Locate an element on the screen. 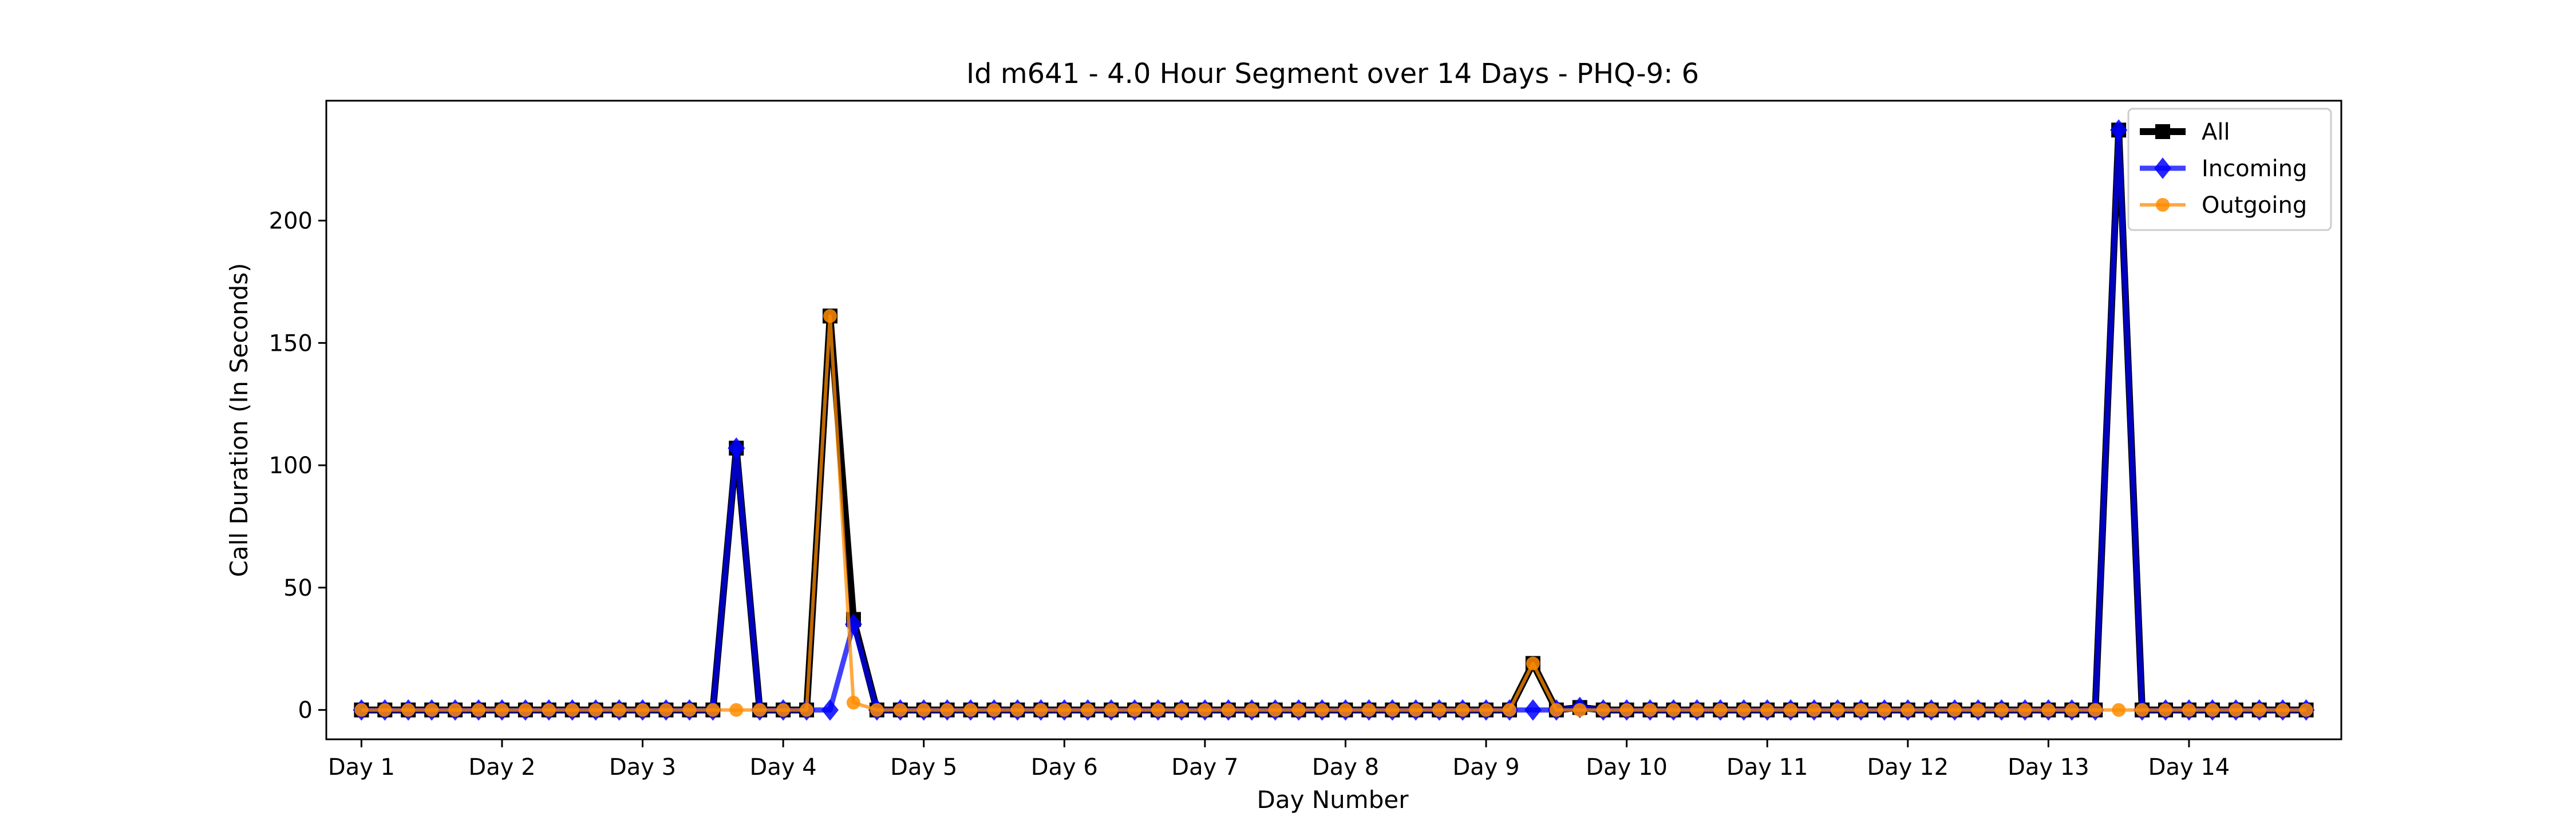 Image resolution: width=2576 pixels, height=824 pixels. x-tick-label: Day 12 is located at coordinates (1908, 767).